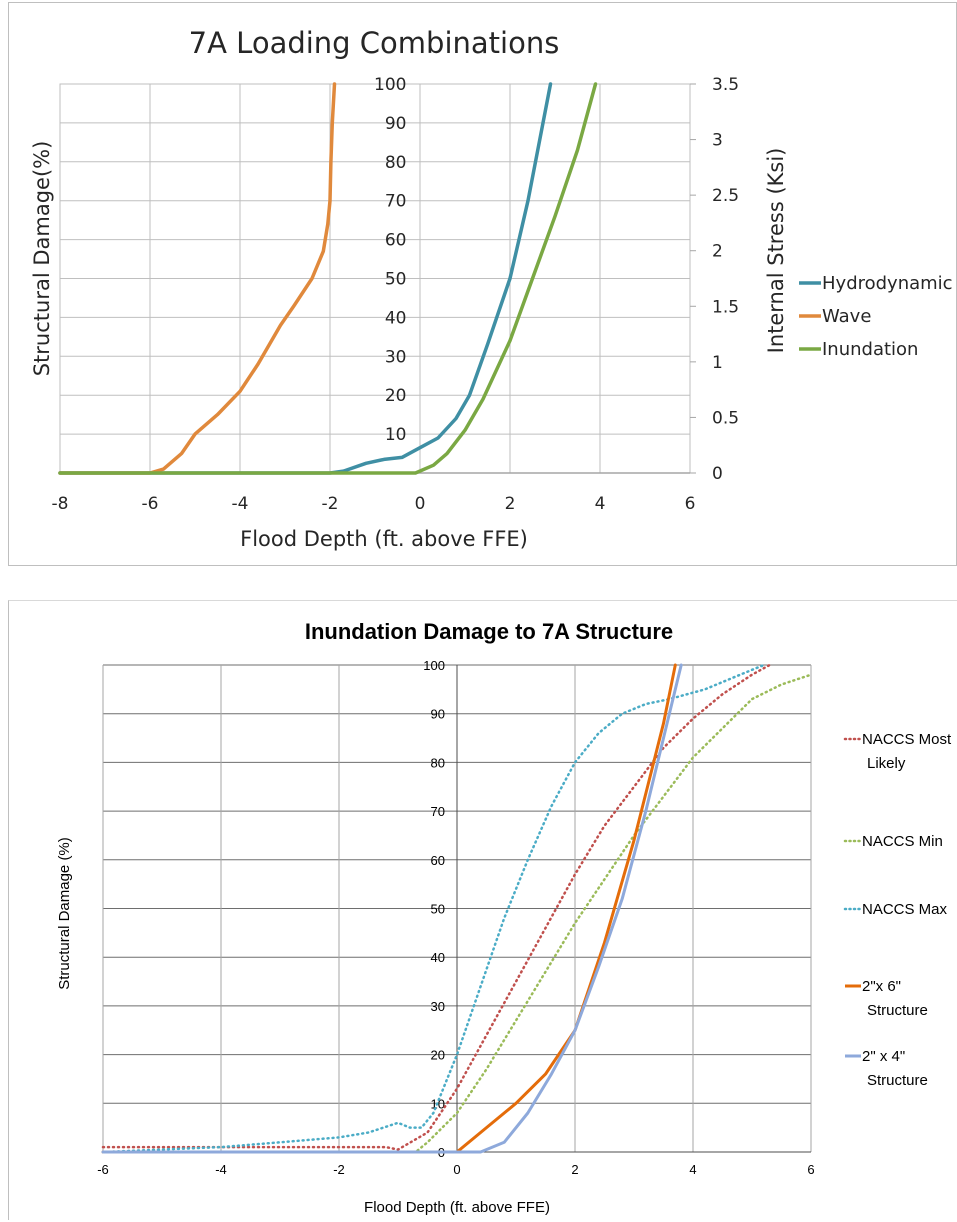 Image resolution: width=957 pixels, height=1222 pixels. Describe the element at coordinates (64, 913) in the screenshot. I see `y-axis-label: Structural Damage (%)` at that location.